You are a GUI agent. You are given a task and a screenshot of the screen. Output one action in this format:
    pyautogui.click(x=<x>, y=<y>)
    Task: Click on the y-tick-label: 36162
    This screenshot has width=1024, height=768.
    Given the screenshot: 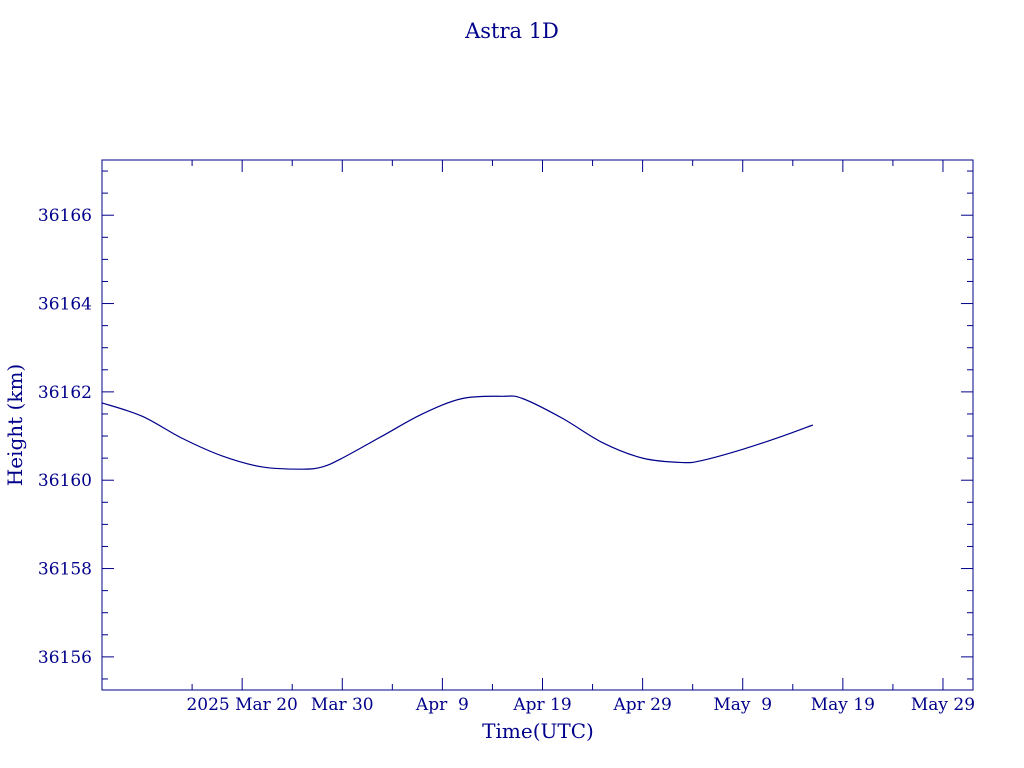 What is the action you would take?
    pyautogui.click(x=65, y=393)
    